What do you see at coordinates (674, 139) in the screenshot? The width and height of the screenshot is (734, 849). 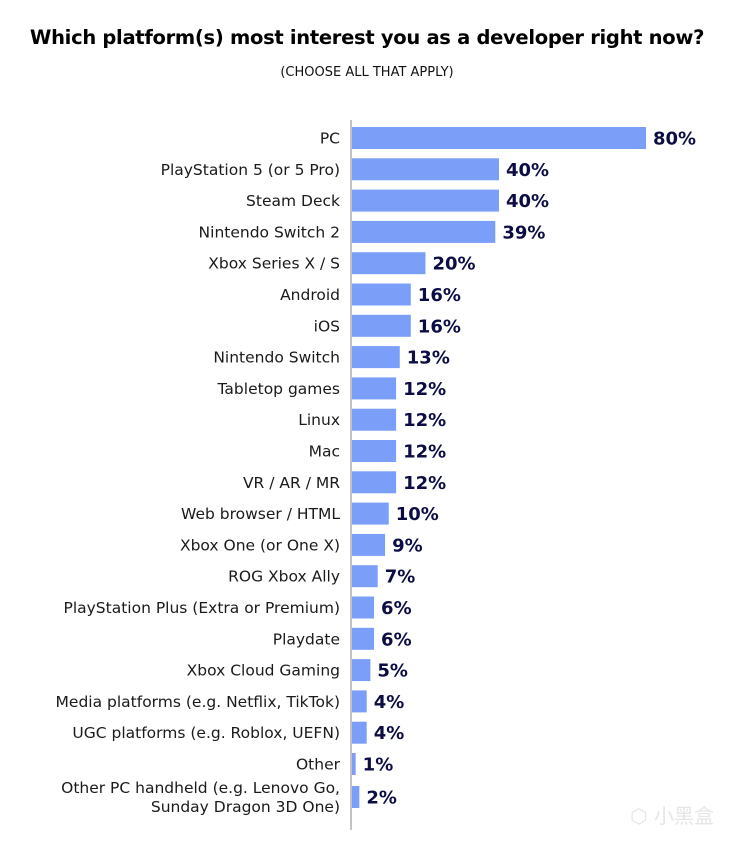 I see `value-label: 80%` at bounding box center [674, 139].